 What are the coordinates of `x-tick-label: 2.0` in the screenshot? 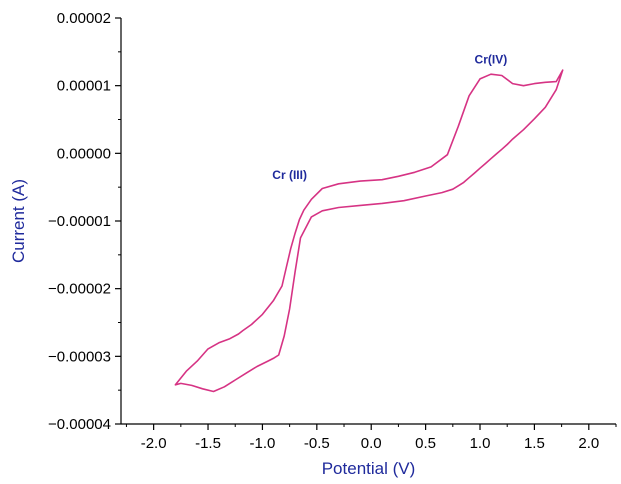 It's located at (588, 443).